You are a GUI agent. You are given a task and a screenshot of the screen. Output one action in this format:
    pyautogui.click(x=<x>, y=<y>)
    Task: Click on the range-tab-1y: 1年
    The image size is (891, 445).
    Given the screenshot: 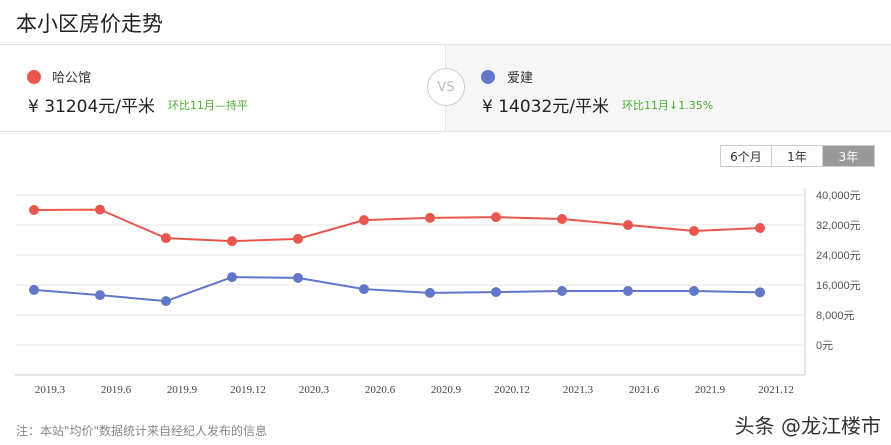 What is the action you would take?
    pyautogui.click(x=797, y=156)
    